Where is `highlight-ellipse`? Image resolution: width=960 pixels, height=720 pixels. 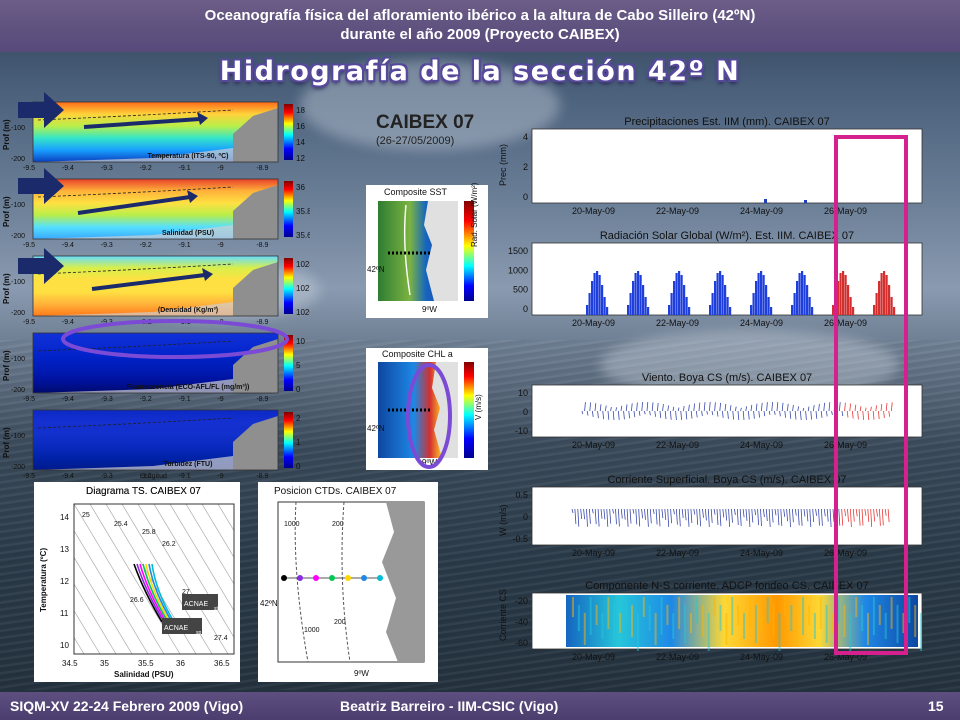 highlight-ellipse is located at coordinates (429, 416).